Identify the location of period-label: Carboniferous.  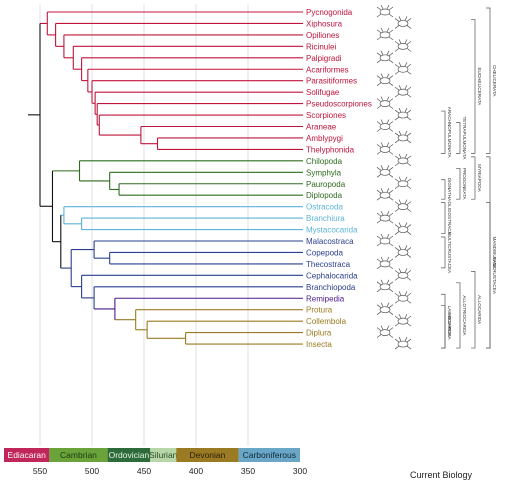
(269, 455).